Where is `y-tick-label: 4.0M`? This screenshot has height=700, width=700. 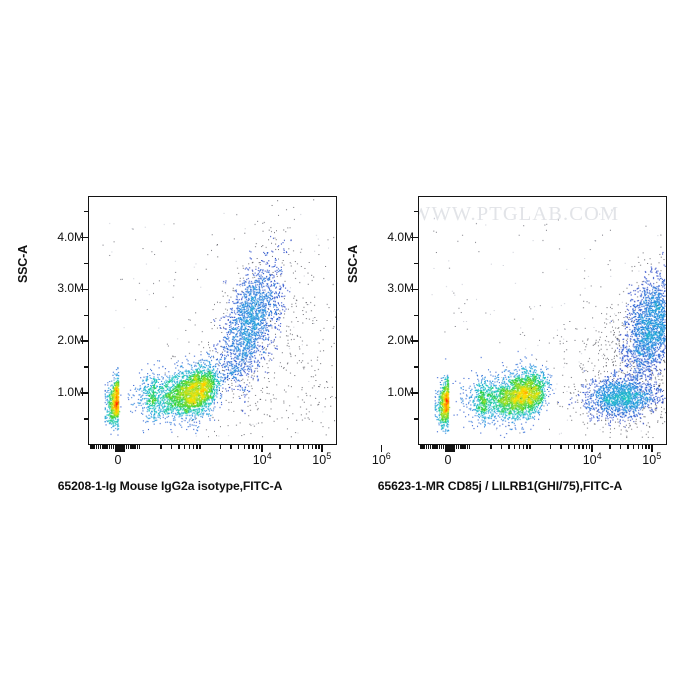
y-tick-label: 4.0M is located at coordinates (70, 236).